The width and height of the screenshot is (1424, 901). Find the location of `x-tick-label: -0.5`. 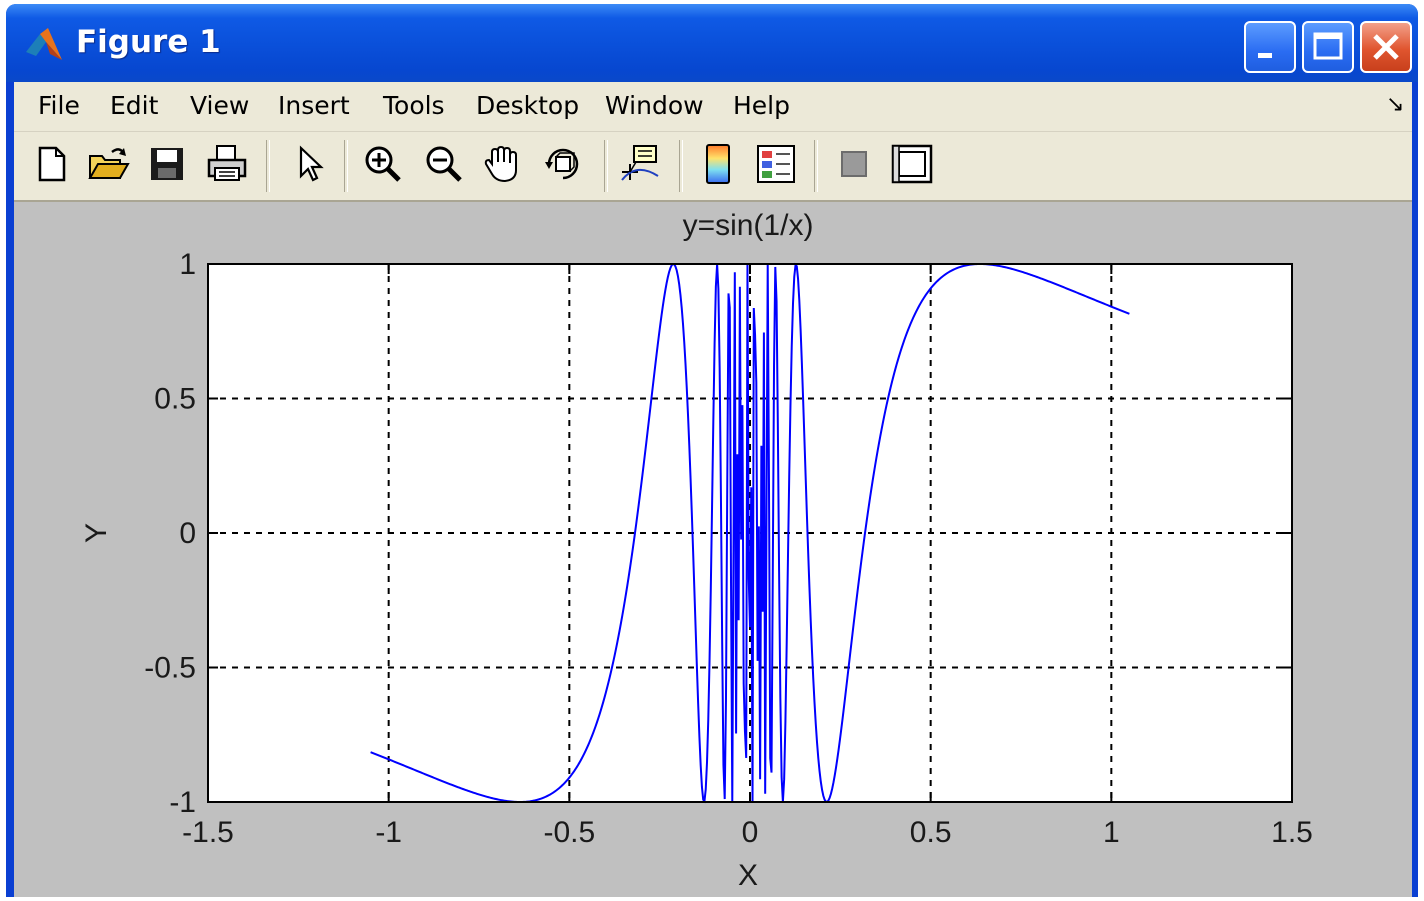

x-tick-label: -0.5 is located at coordinates (569, 832).